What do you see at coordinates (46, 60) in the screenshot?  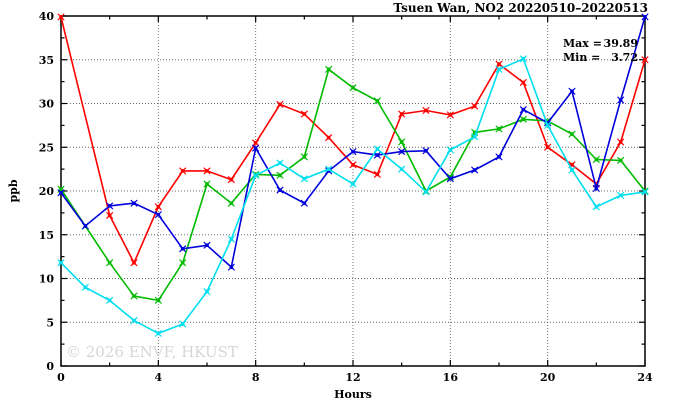 I see `svg-text: 35` at bounding box center [46, 60].